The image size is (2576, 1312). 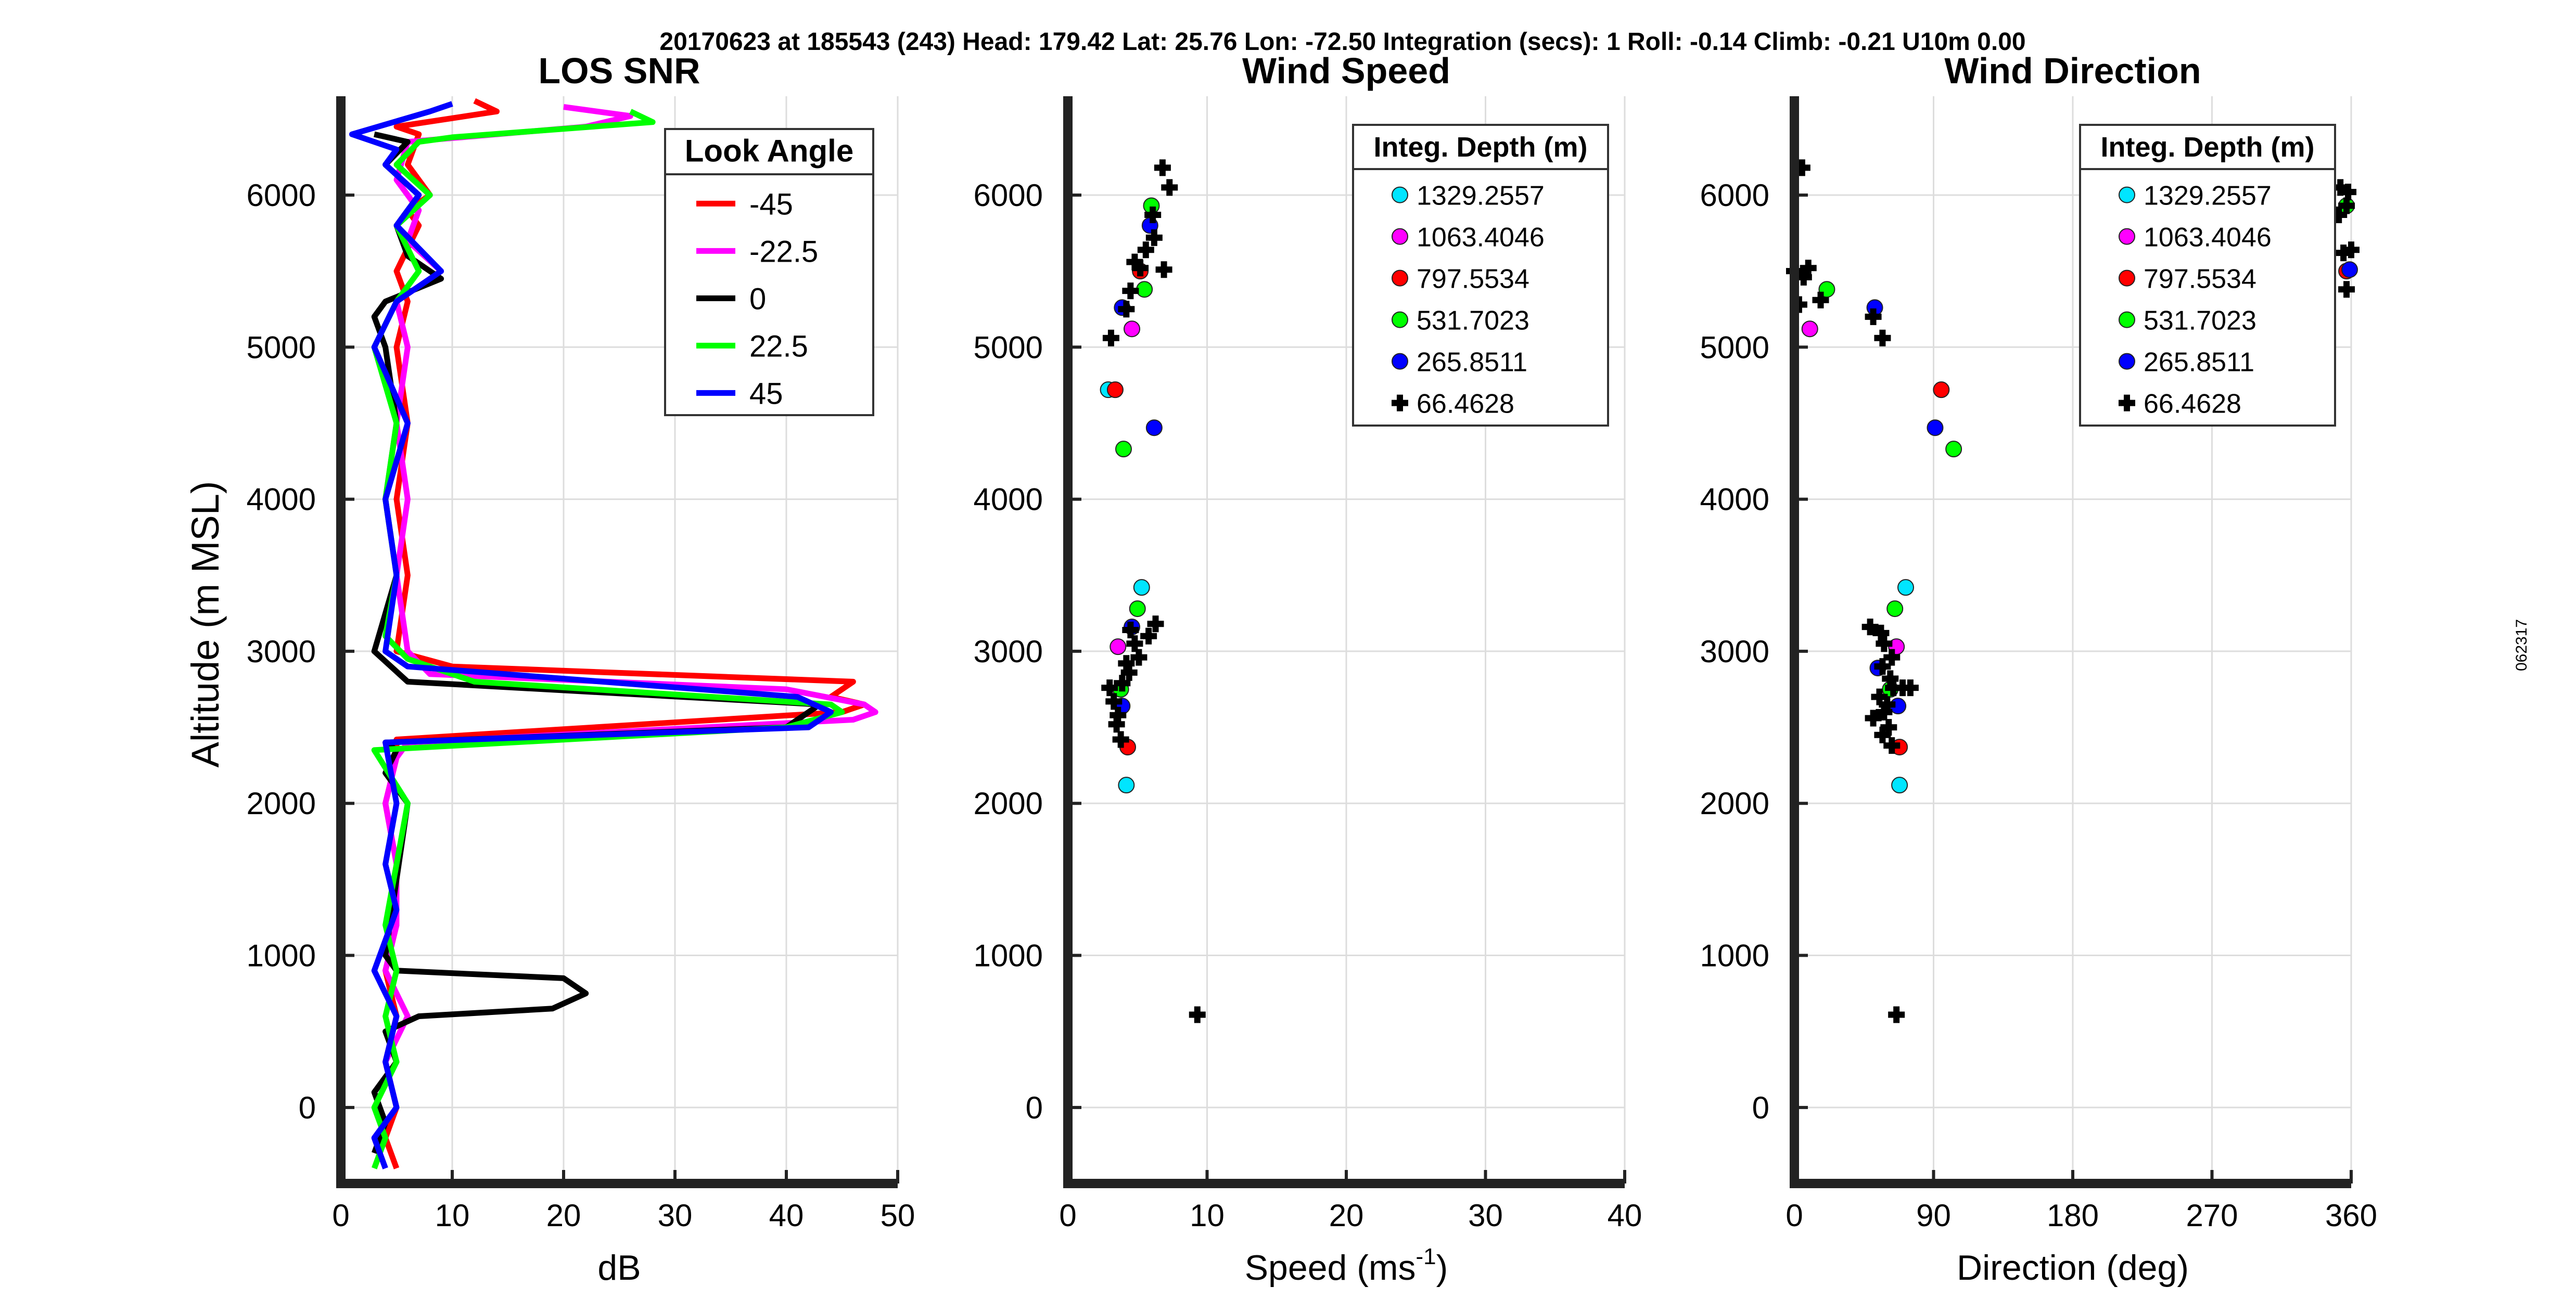 What do you see at coordinates (1426, 1257) in the screenshot?
I see `x-axis-label-superscript: -1` at bounding box center [1426, 1257].